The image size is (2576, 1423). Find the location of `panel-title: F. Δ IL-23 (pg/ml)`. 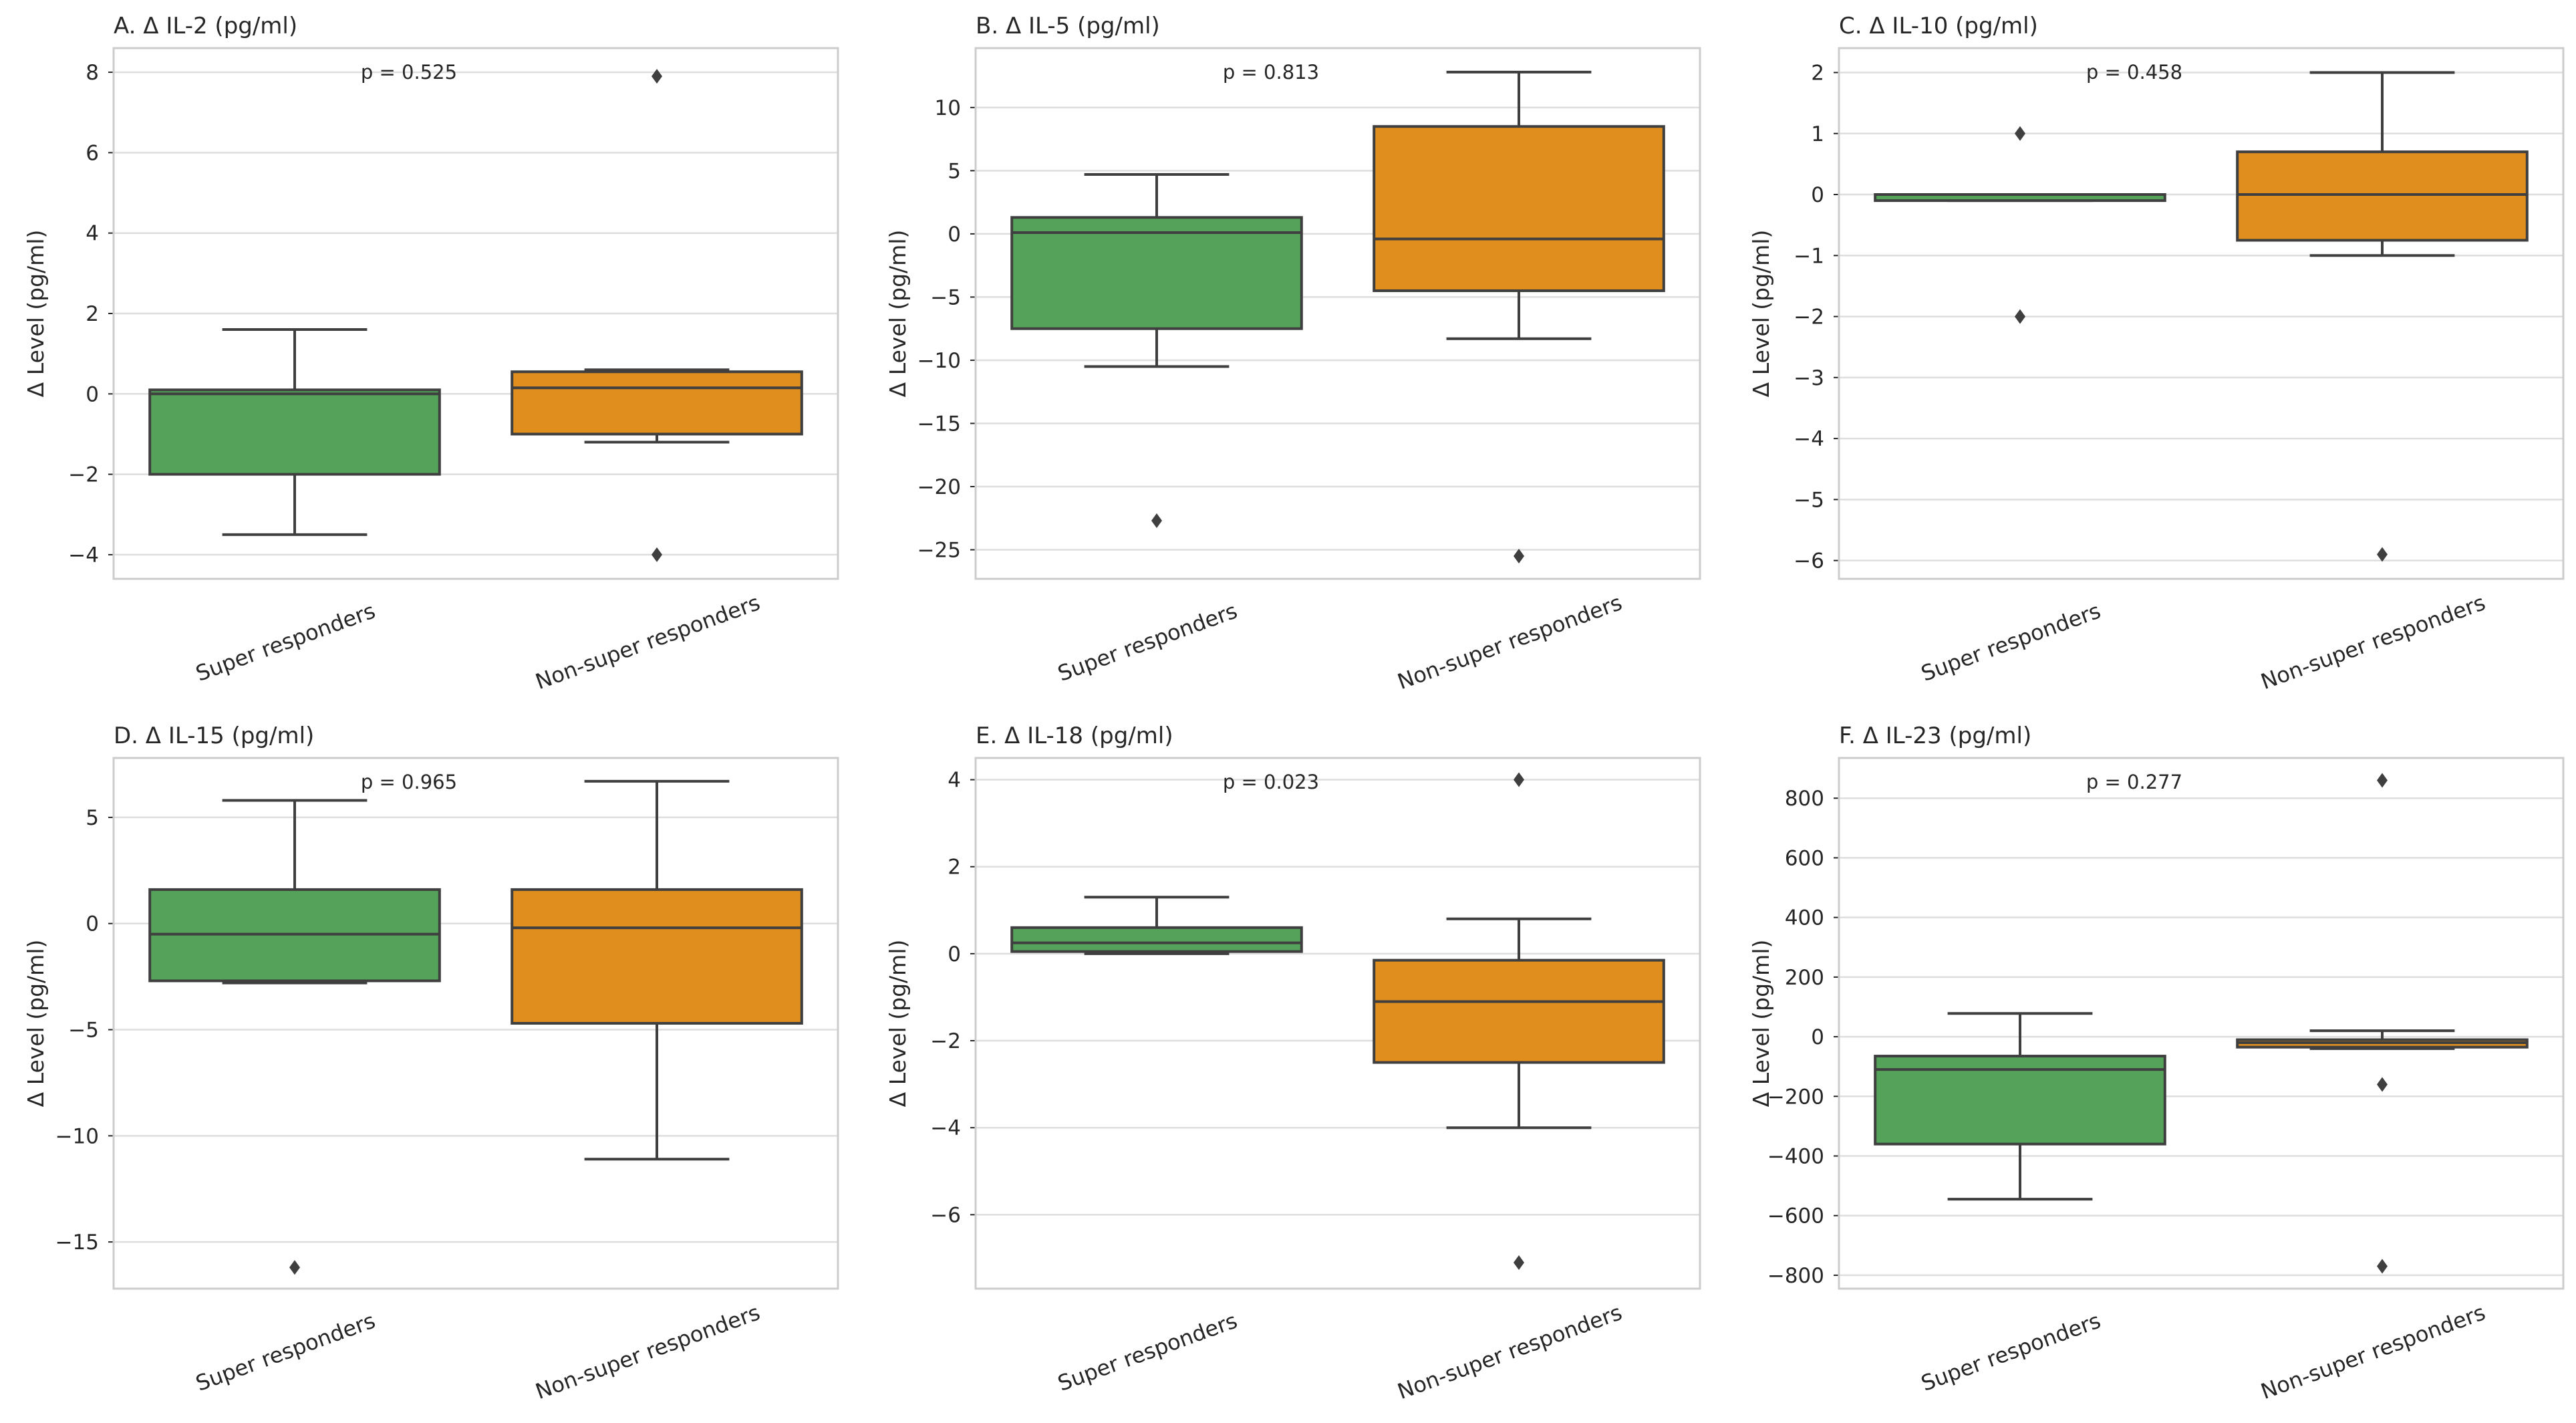

panel-title: F. Δ IL-23 (pg/ml) is located at coordinates (1935, 736).